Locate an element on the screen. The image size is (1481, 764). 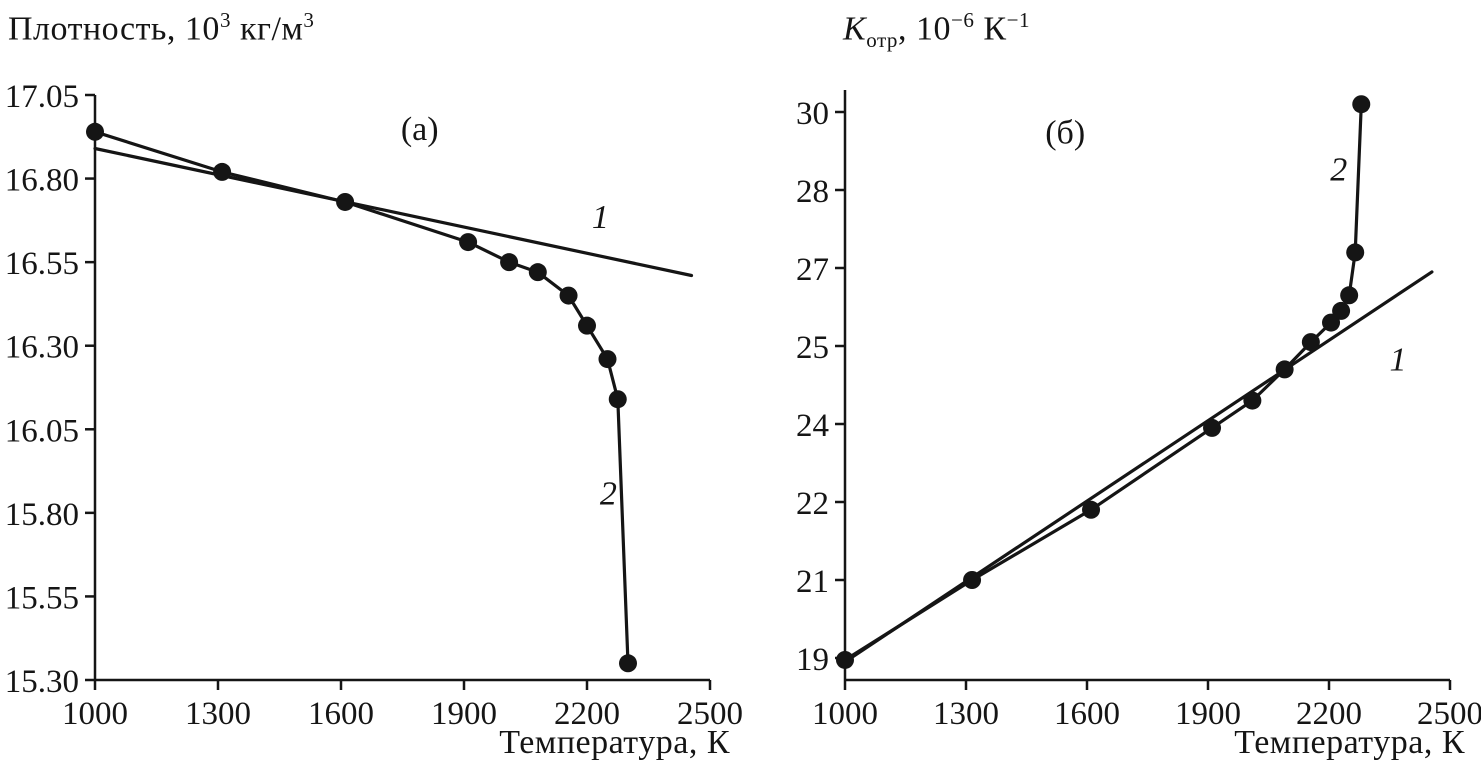
y-axis-title-k-otr: Kотр, 10−6 К−1 is located at coordinates (937, 30).